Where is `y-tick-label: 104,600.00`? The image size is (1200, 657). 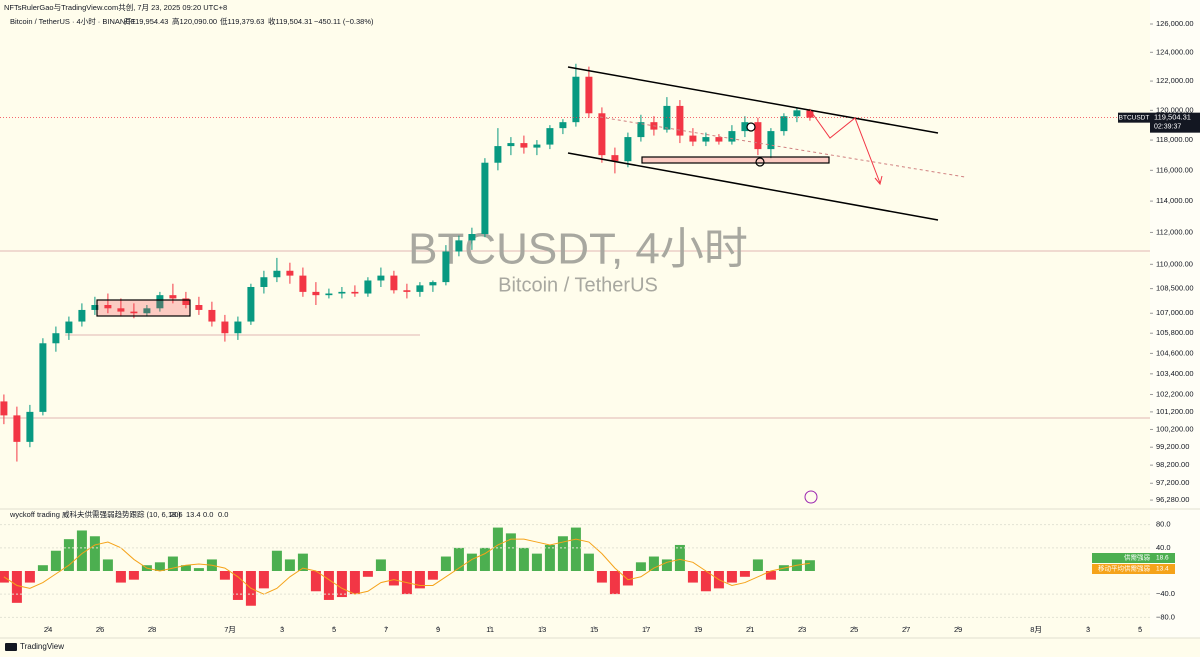 y-tick-label: 104,600.00 is located at coordinates (1175, 352).